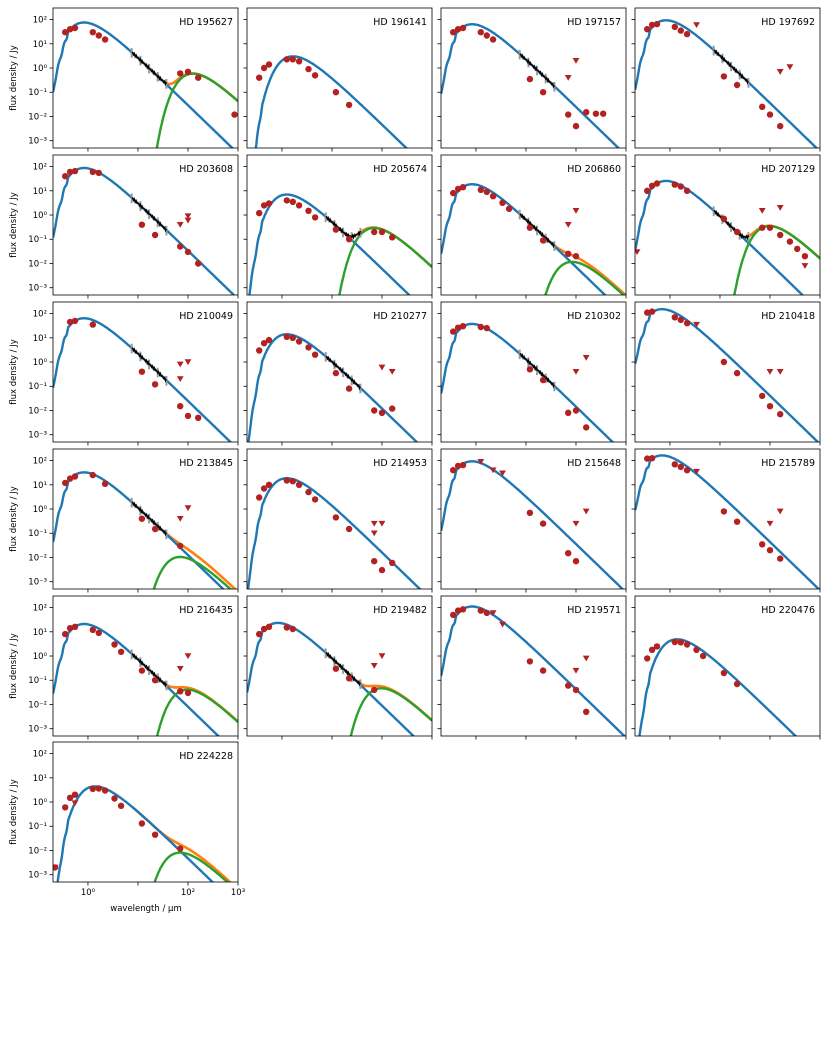 The width and height of the screenshot is (830, 1038). Describe the element at coordinates (206, 22) in the screenshot. I see `star-name-label: HD 195627` at that location.